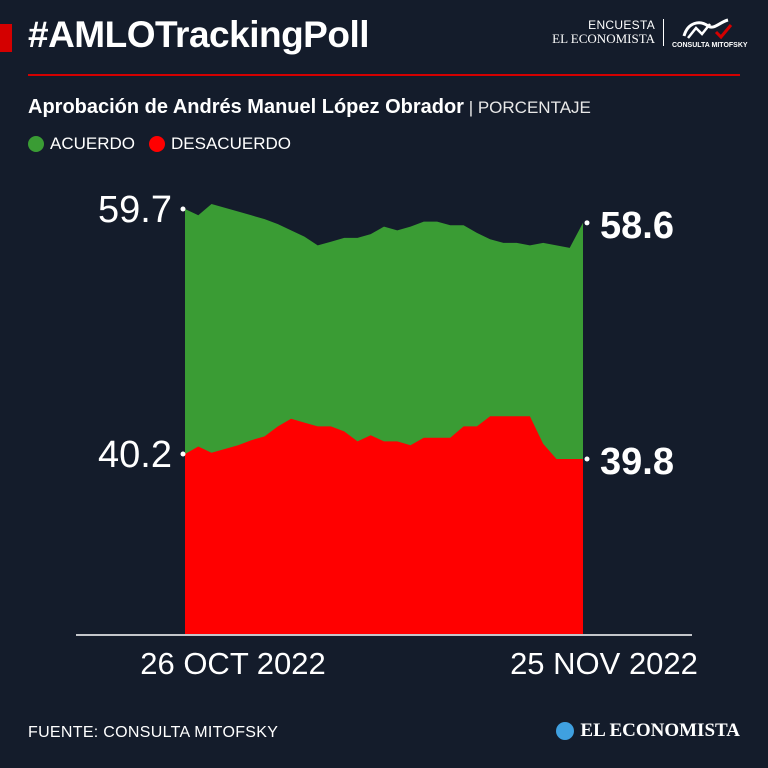 This screenshot has height=768, width=768. Describe the element at coordinates (153, 732) in the screenshot. I see `source-note: FUENTE: CONSULTA MITOFSKY` at that location.